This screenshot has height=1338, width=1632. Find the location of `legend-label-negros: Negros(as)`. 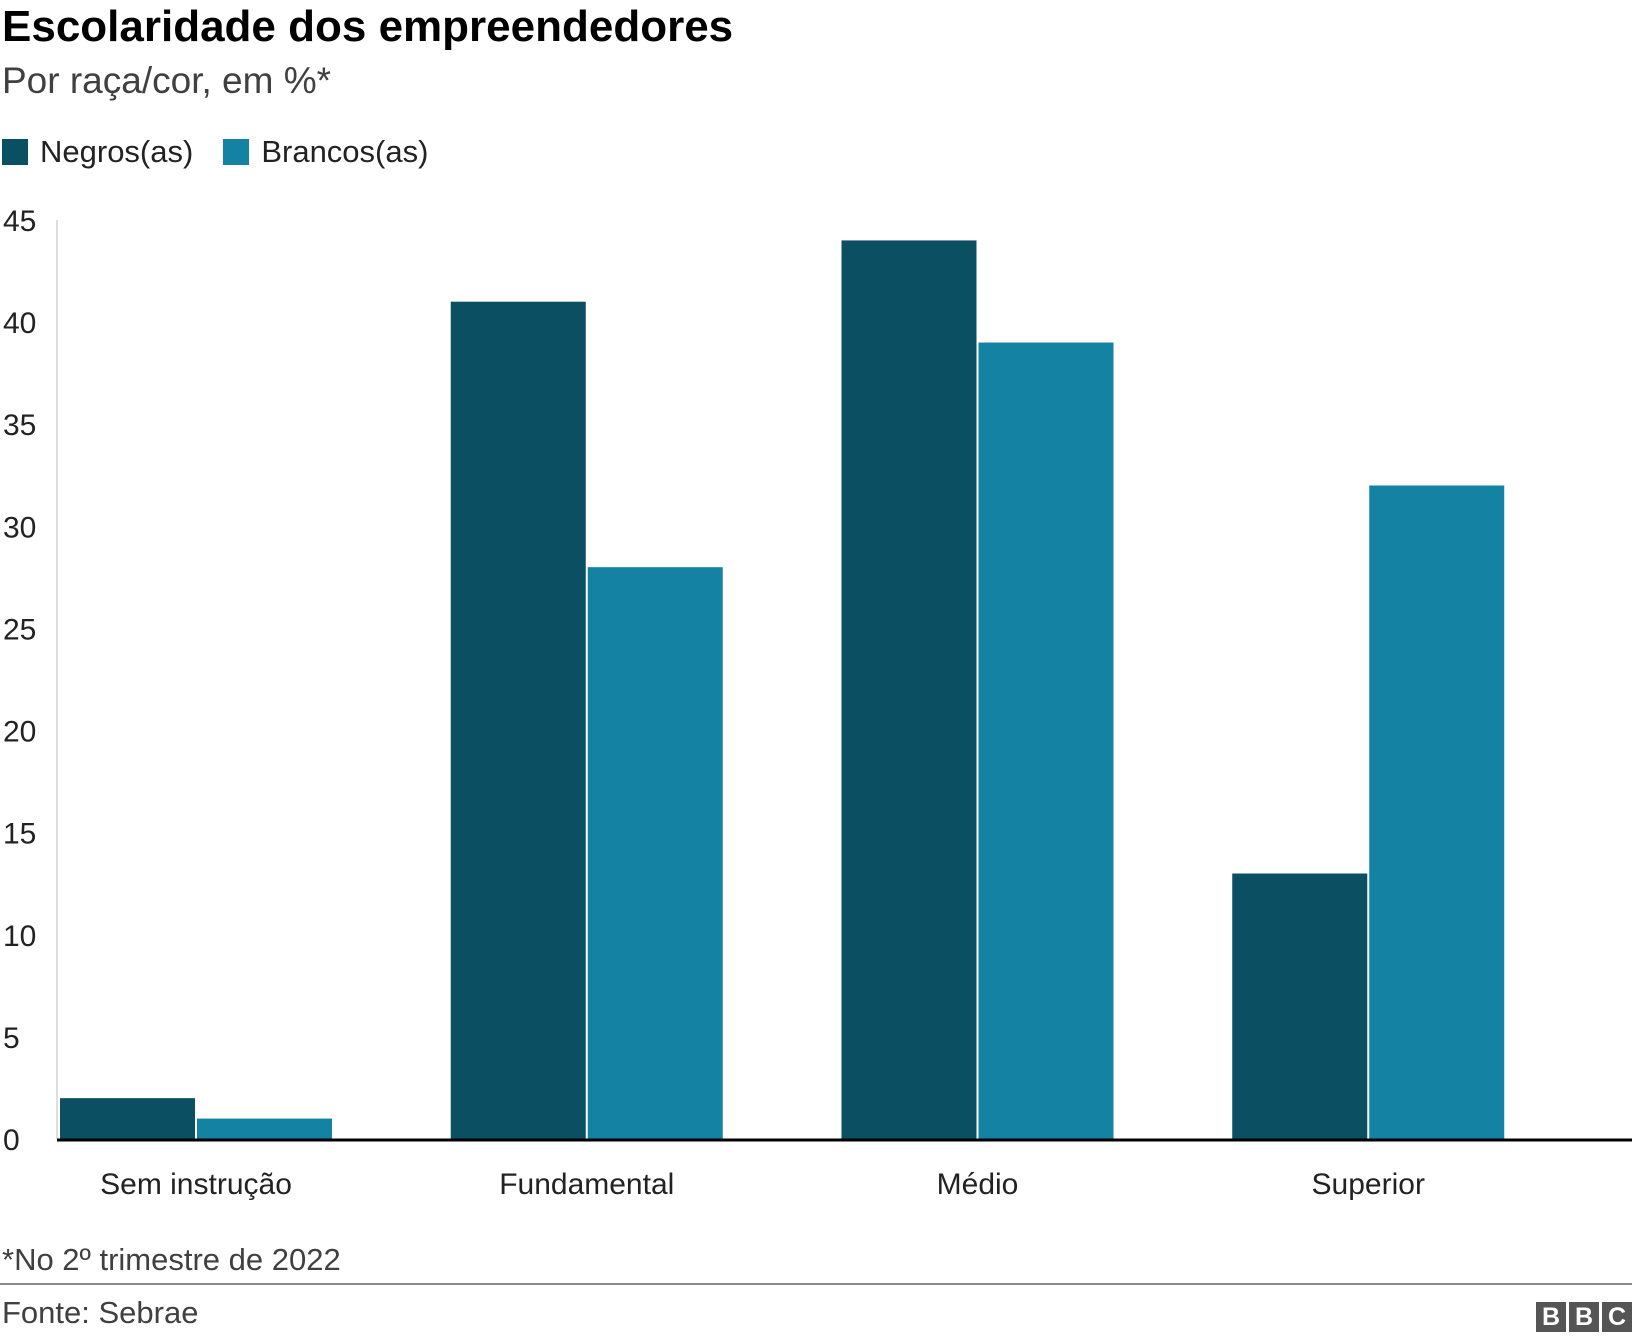

legend-label-negros: Negros(as) is located at coordinates (117, 151).